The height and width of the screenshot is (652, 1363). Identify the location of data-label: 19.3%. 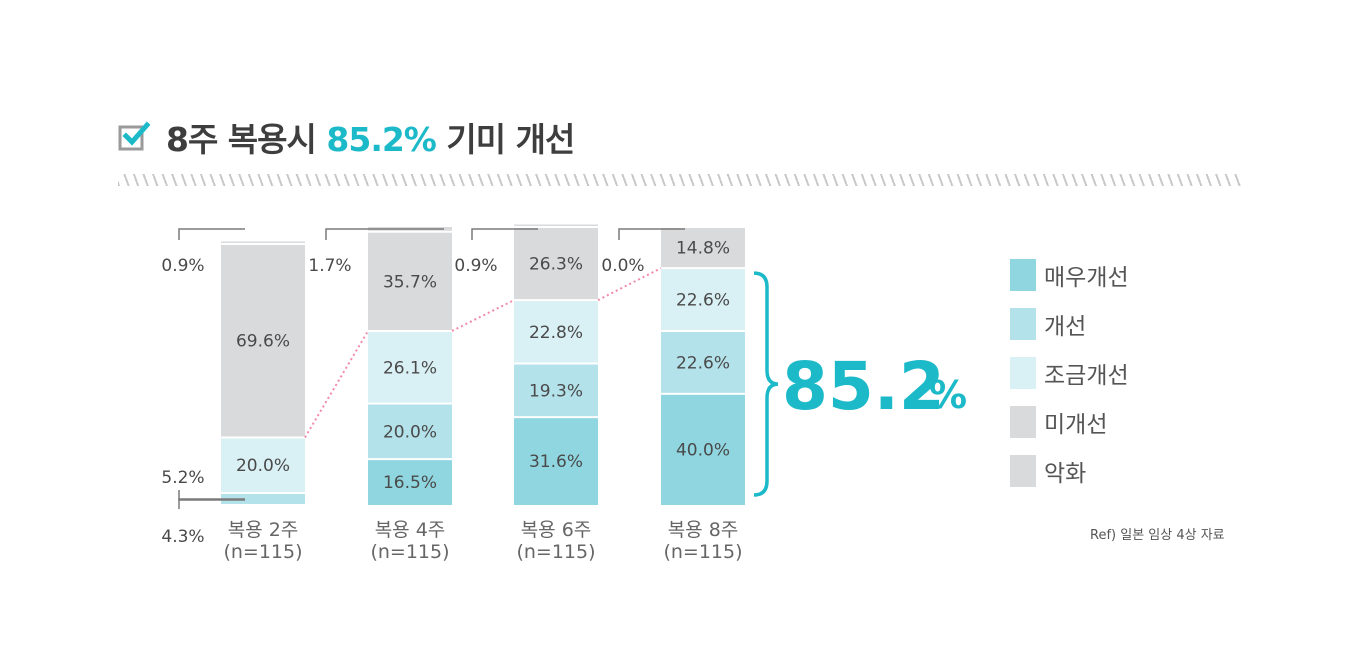
(556, 391).